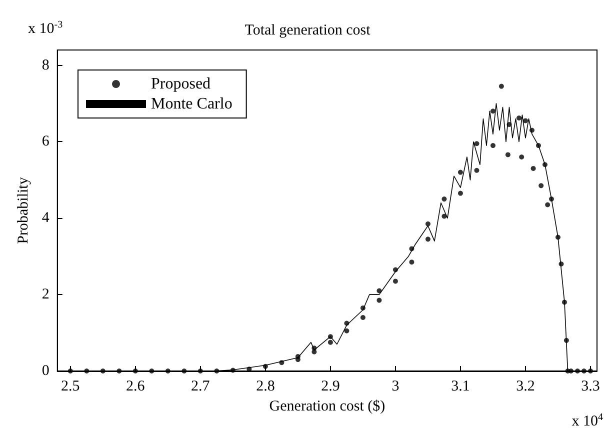 The image size is (615, 441). I want to click on y-tick-label: 8, so click(46, 65).